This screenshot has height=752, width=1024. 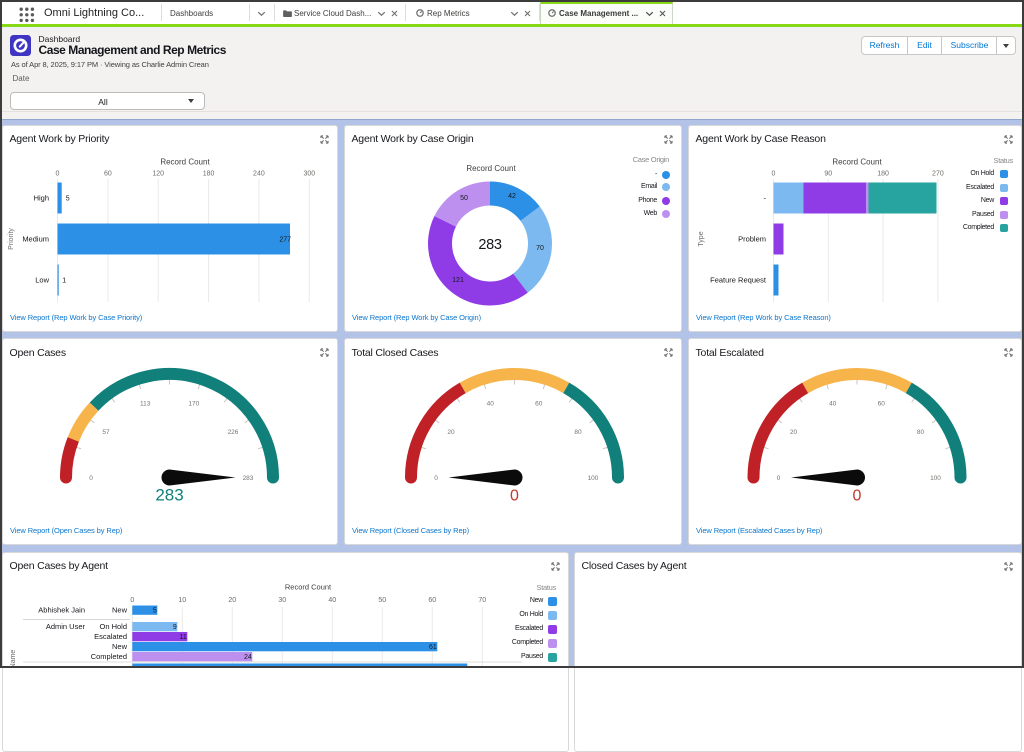 What do you see at coordinates (828, 173) in the screenshot?
I see `svg-text: 90` at bounding box center [828, 173].